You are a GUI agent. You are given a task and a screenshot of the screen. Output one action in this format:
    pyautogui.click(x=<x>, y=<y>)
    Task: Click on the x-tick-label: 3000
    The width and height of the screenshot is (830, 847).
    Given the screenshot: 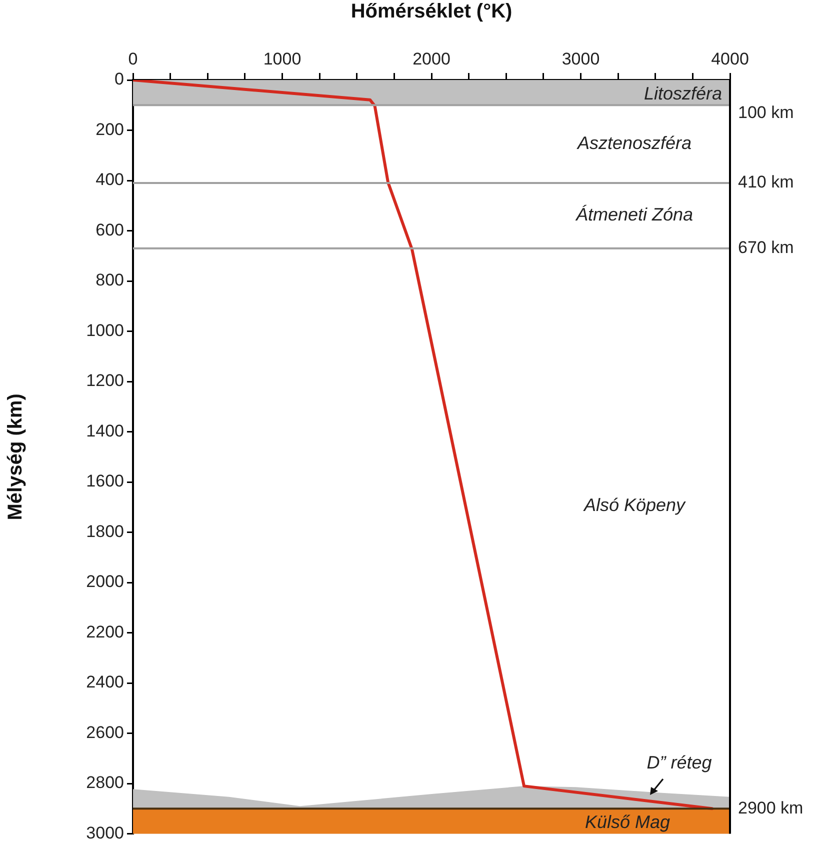 What is the action you would take?
    pyautogui.click(x=581, y=58)
    